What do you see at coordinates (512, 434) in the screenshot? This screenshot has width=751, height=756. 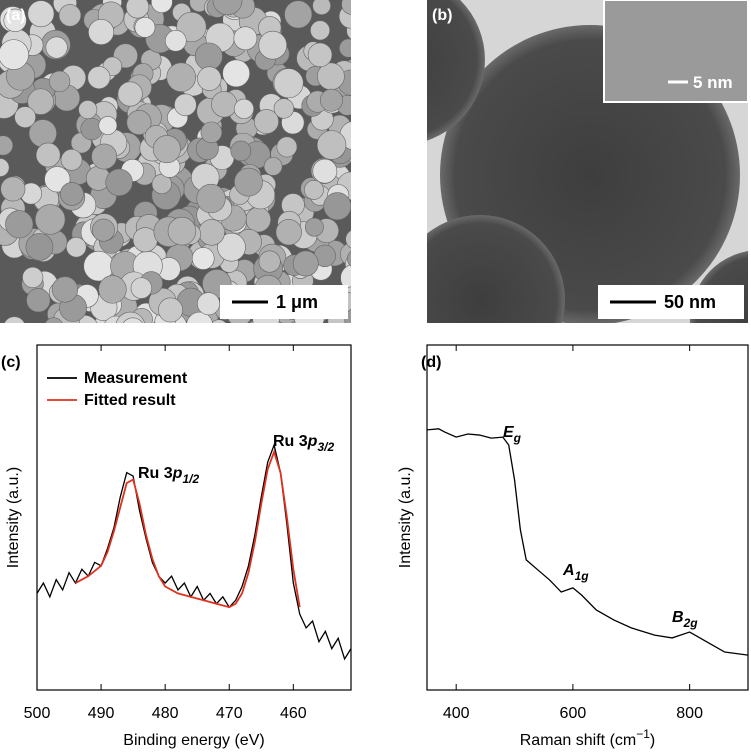 I see `annotation: Eg` at bounding box center [512, 434].